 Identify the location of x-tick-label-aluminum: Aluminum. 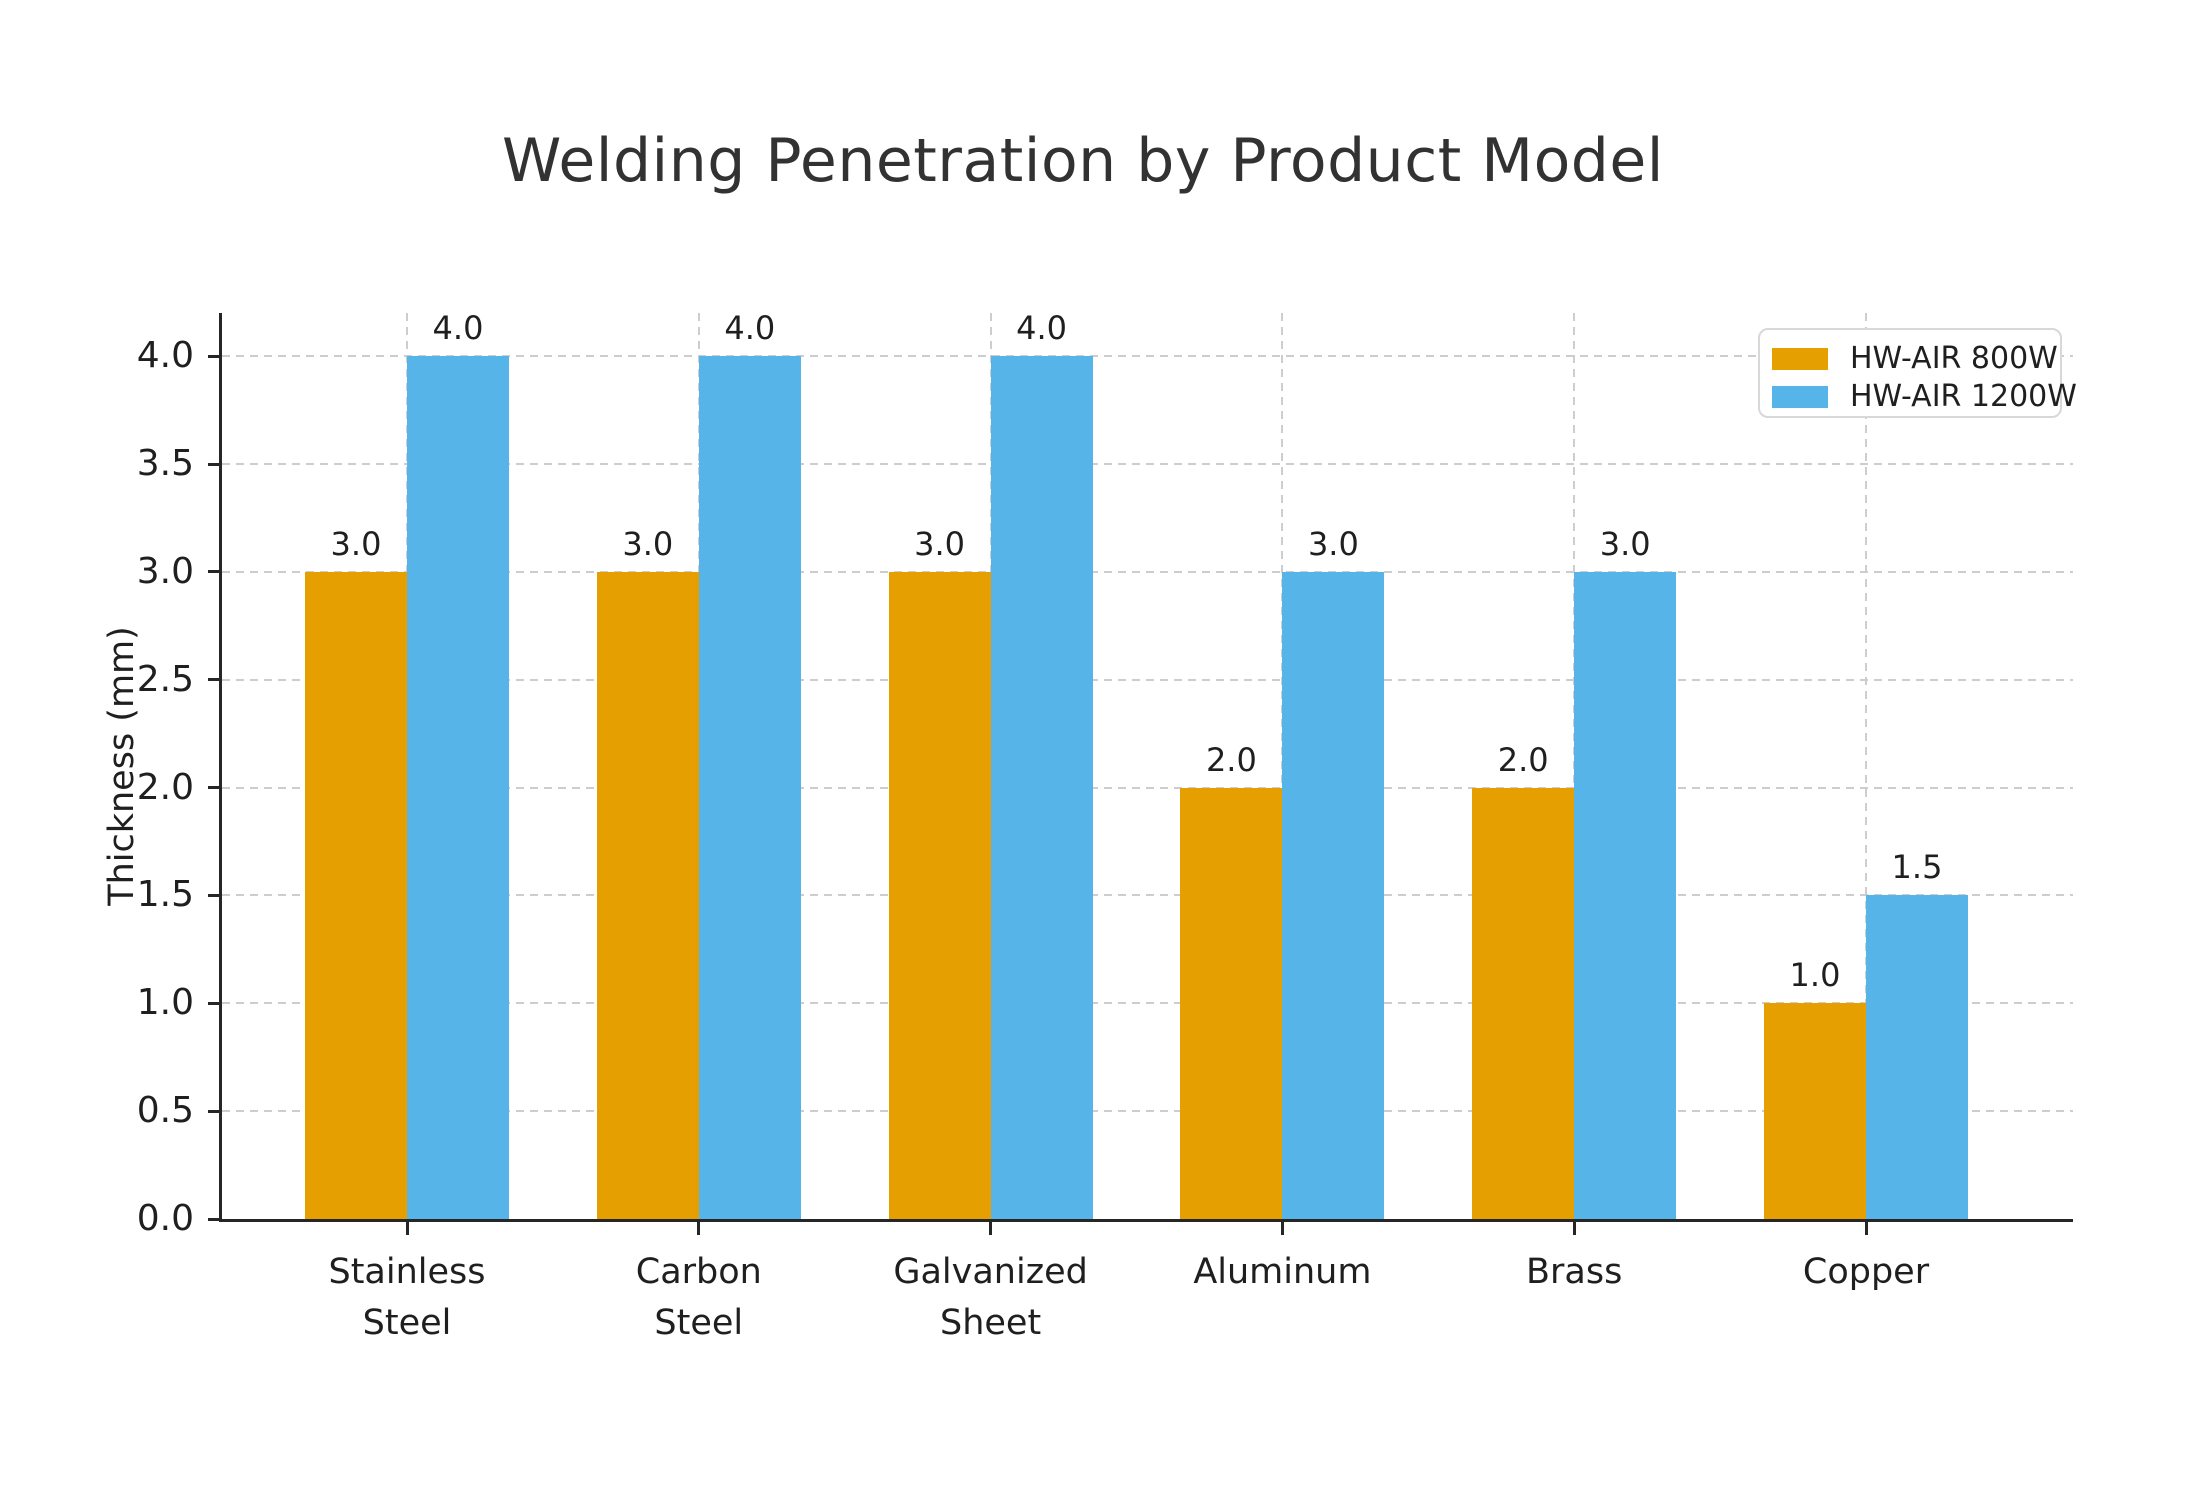
(1282, 1272).